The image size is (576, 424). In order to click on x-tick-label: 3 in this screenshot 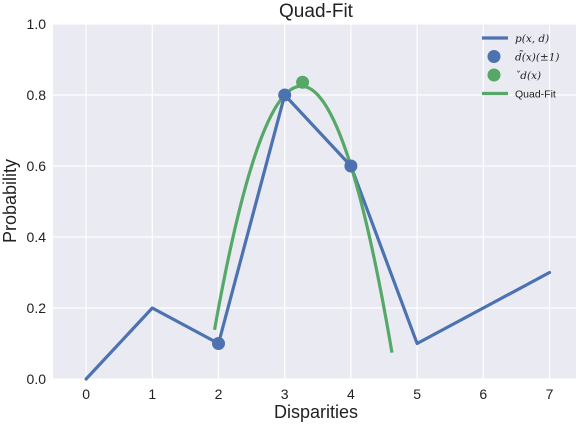, I will do `click(285, 394)`.